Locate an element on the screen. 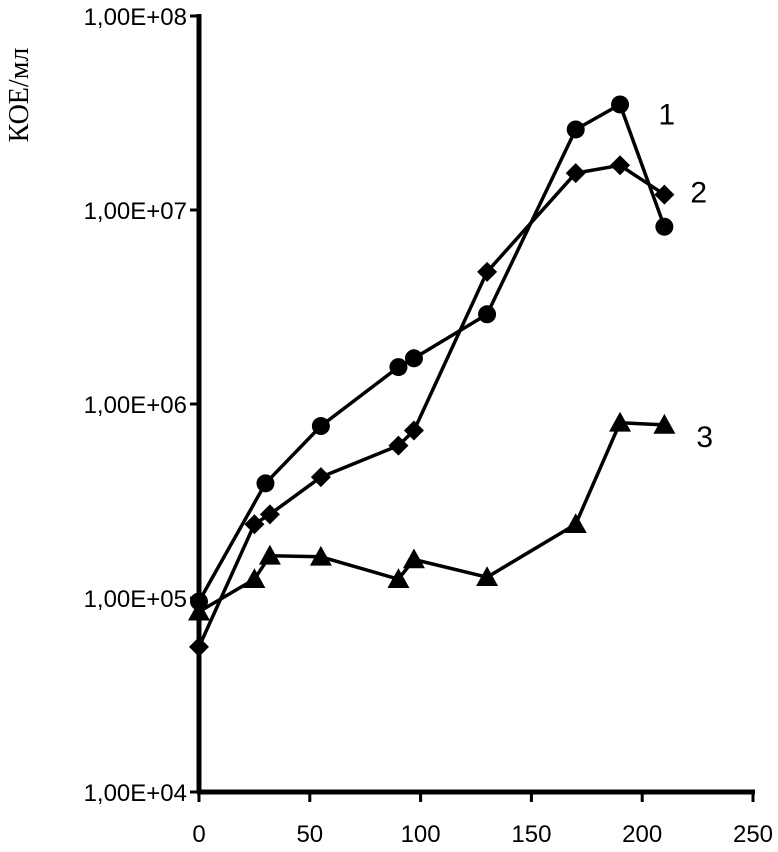 This screenshot has width=778, height=852. y-tick-label: 1,00E+07 is located at coordinates (135, 211).